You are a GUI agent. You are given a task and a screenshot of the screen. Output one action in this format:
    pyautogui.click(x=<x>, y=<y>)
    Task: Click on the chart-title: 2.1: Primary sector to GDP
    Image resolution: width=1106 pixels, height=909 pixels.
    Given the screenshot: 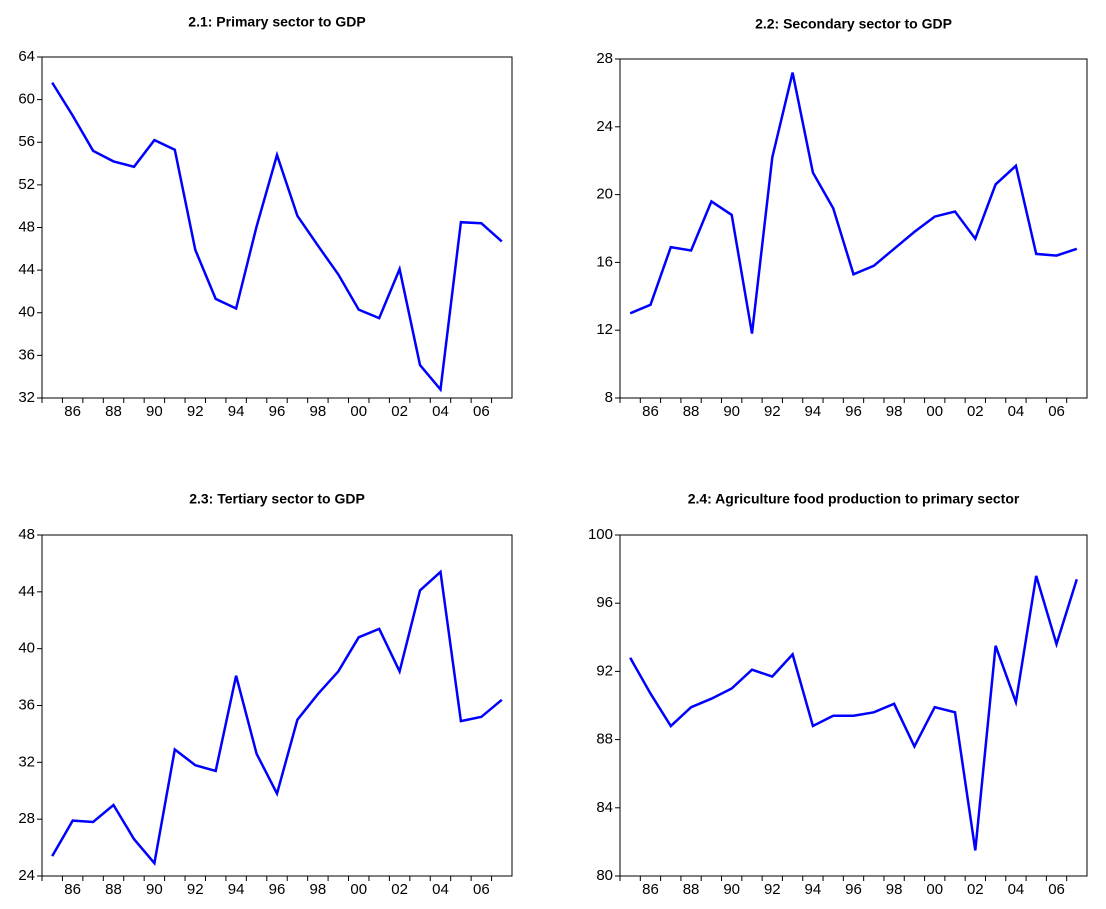 What is the action you would take?
    pyautogui.click(x=276, y=22)
    